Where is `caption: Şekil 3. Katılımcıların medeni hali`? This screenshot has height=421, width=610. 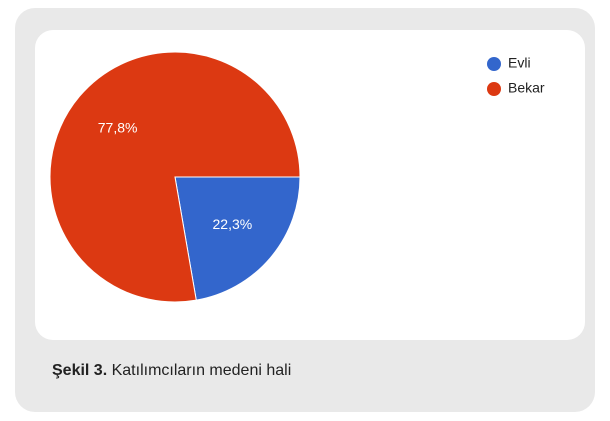
caption: Şekil 3. Katılımcıların medeni hali is located at coordinates (171, 370).